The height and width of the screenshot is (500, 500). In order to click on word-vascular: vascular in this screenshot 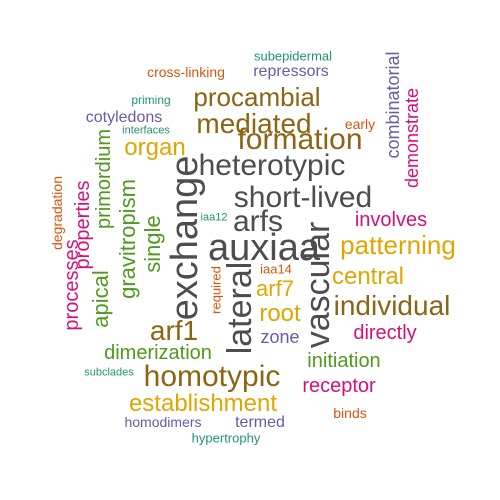, I will do `click(318, 285)`.